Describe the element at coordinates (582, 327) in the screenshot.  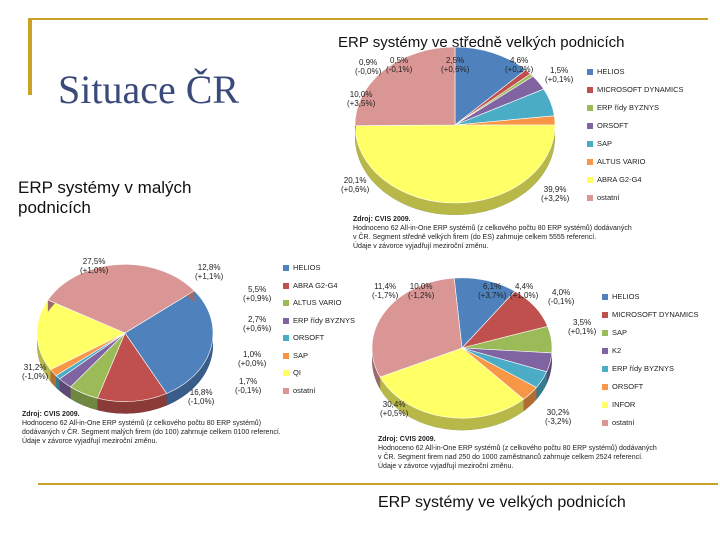
I see `slice-label: 3,5% (+0,1%)` at that location.